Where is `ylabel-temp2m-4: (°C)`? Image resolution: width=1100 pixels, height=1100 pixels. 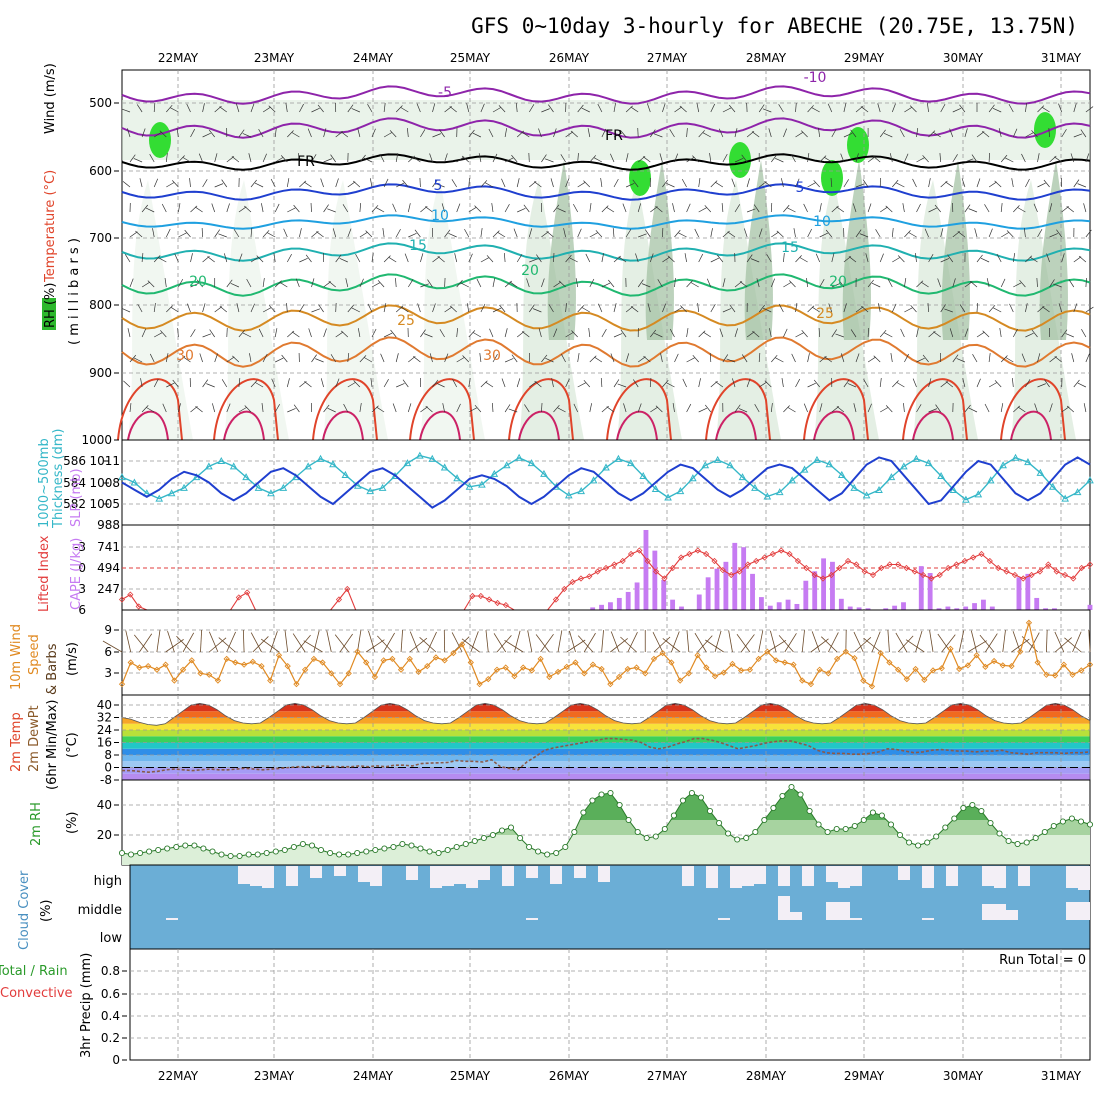
ylabel-temp2m-4: (°C) is located at coordinates (72, 745).